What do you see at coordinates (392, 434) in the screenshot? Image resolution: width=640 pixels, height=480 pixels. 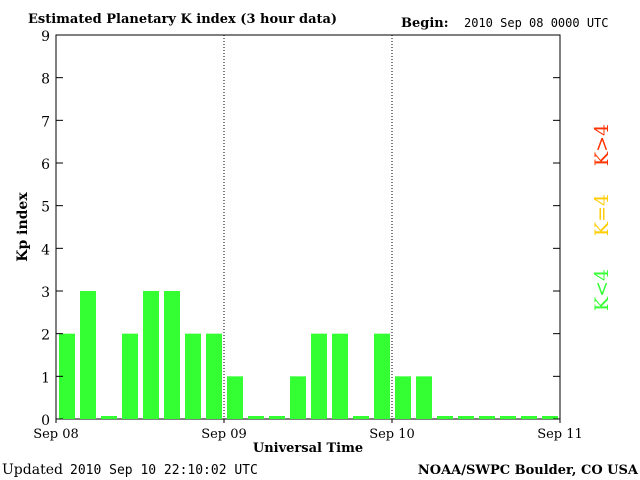 I see `x-tick-label: Sep 10` at bounding box center [392, 434].